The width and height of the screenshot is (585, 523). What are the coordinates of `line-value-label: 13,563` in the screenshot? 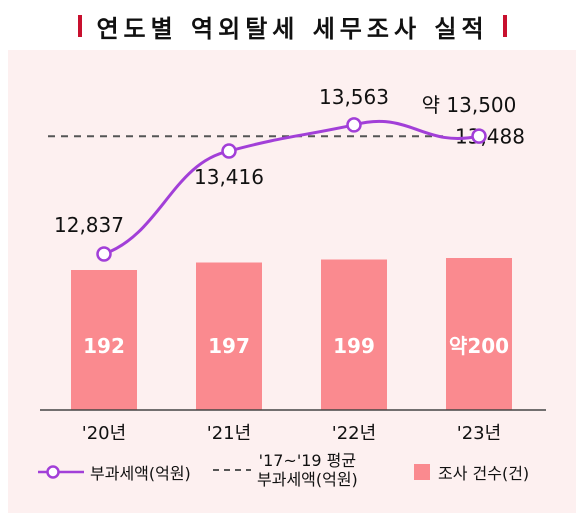 It's located at (354, 97).